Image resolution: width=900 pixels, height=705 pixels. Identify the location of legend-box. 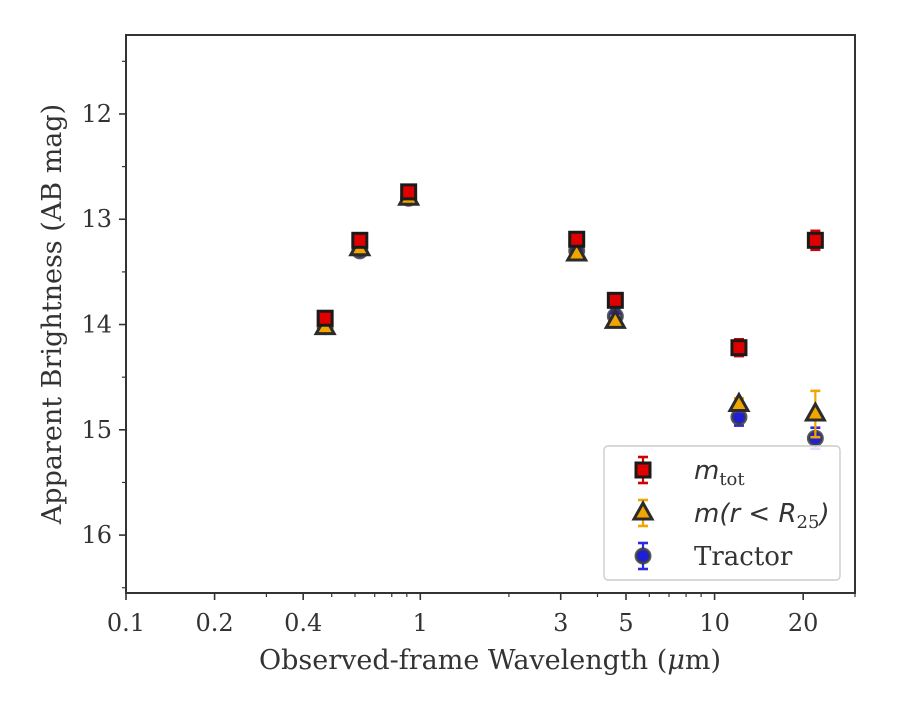
(722, 513).